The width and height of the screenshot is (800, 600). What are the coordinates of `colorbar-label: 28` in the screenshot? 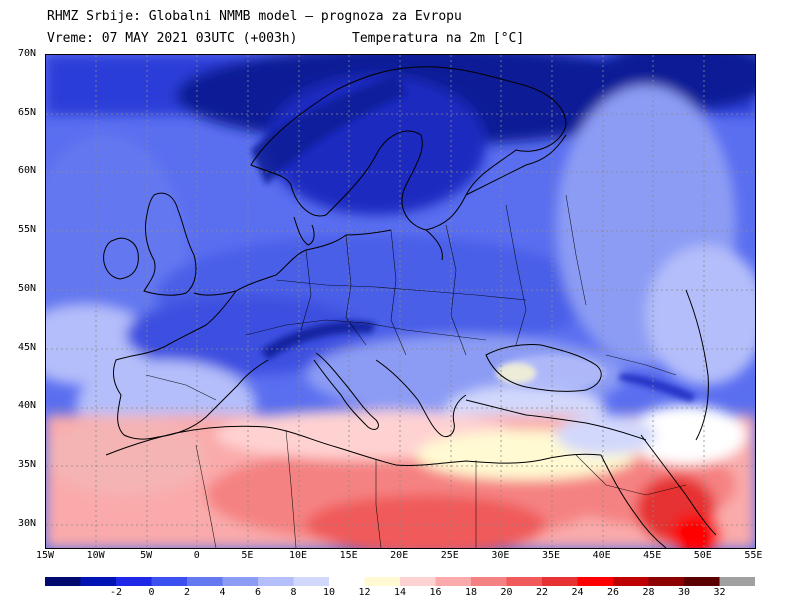 It's located at (648, 592).